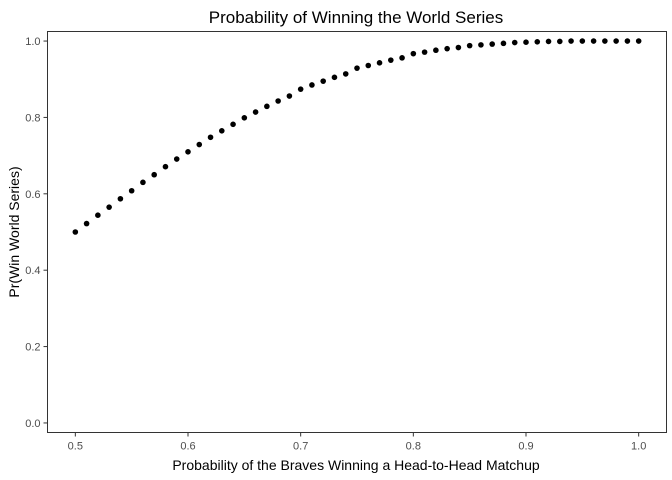 Image resolution: width=672 pixels, height=480 pixels. What do you see at coordinates (638, 447) in the screenshot?
I see `x-tick-label: 1.0` at bounding box center [638, 447].